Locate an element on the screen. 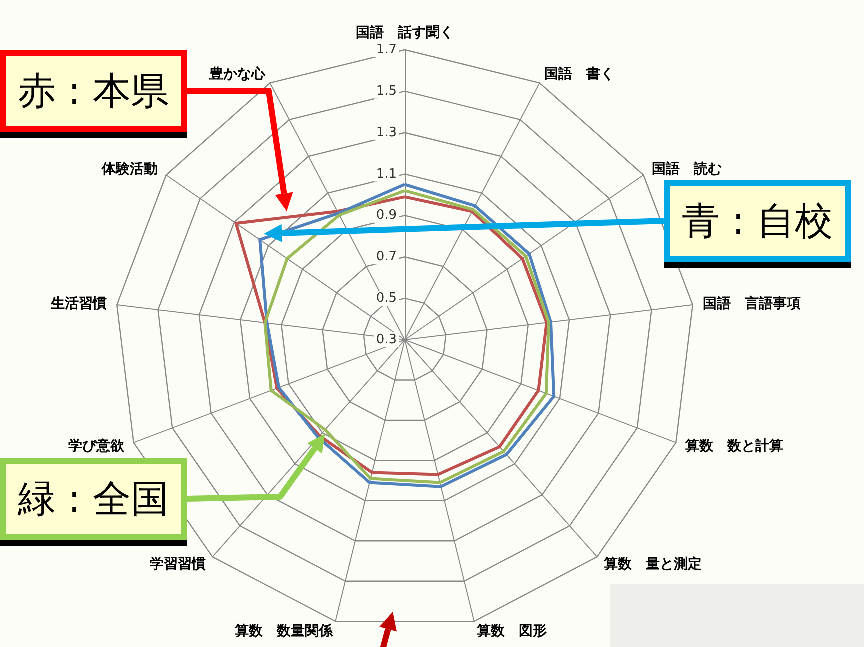 Image resolution: width=864 pixels, height=647 pixels. y-tick-label: 0.9 is located at coordinates (386, 216).